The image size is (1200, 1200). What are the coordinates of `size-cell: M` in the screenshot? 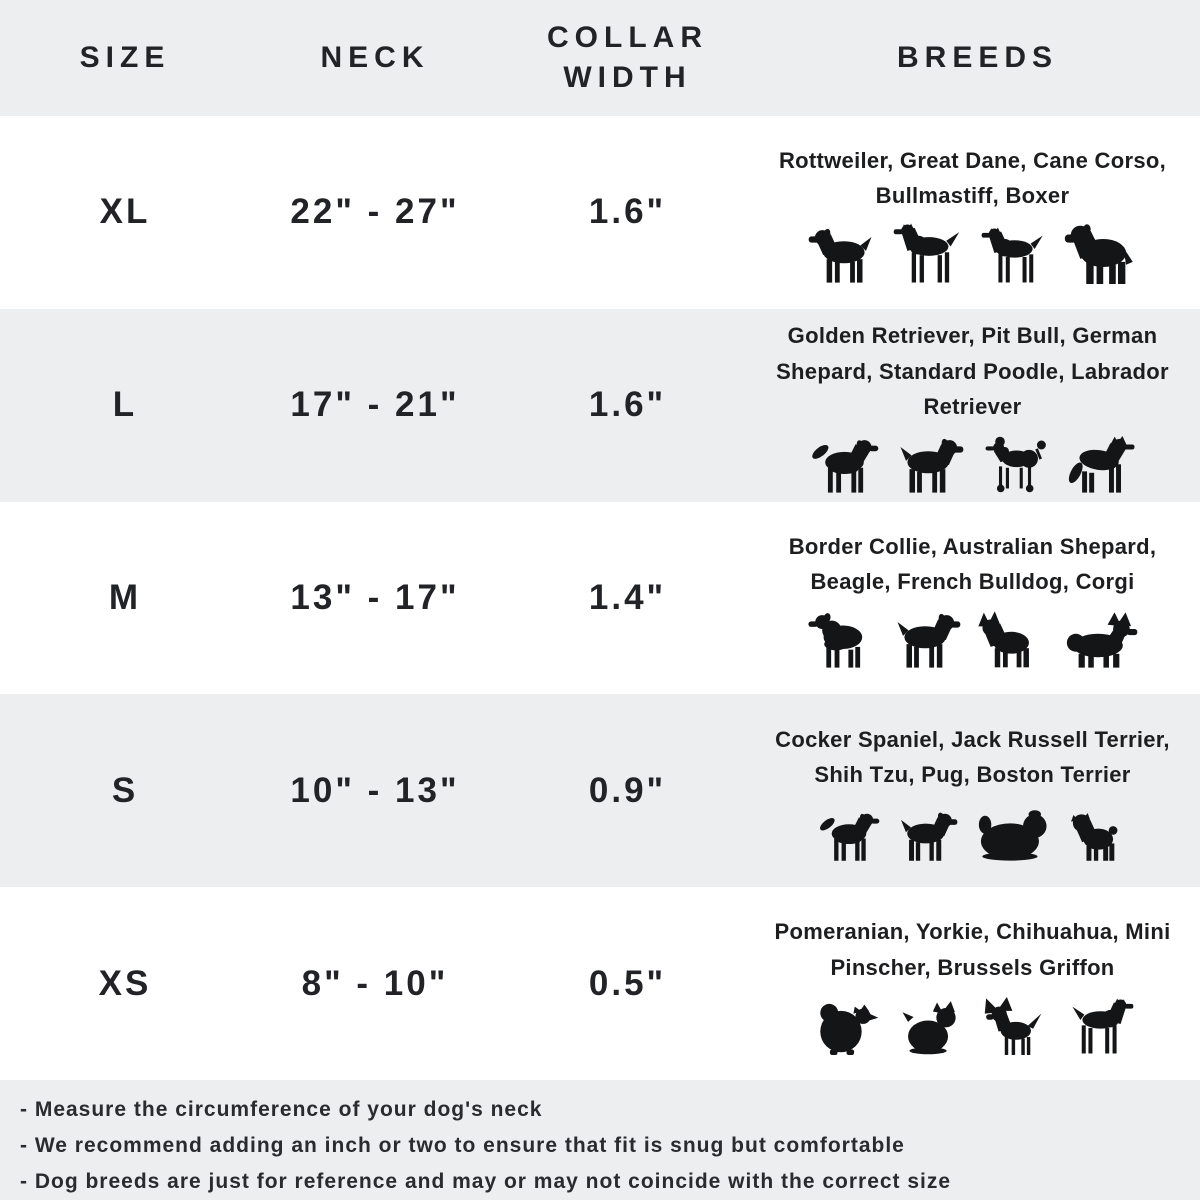 It's located at (125, 598).